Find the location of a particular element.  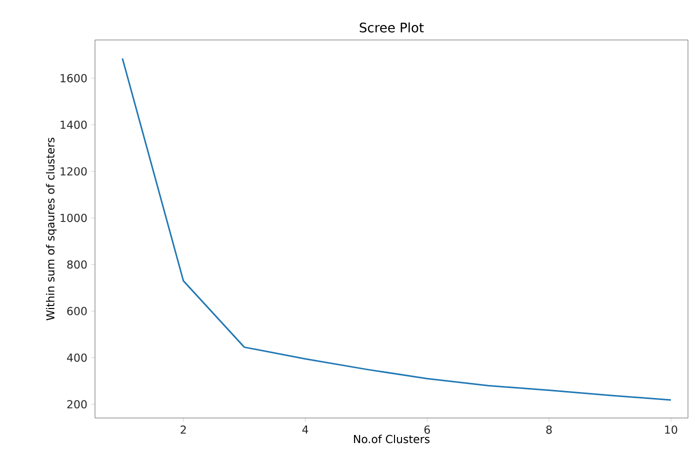

x-tick-label: 2 is located at coordinates (183, 430).